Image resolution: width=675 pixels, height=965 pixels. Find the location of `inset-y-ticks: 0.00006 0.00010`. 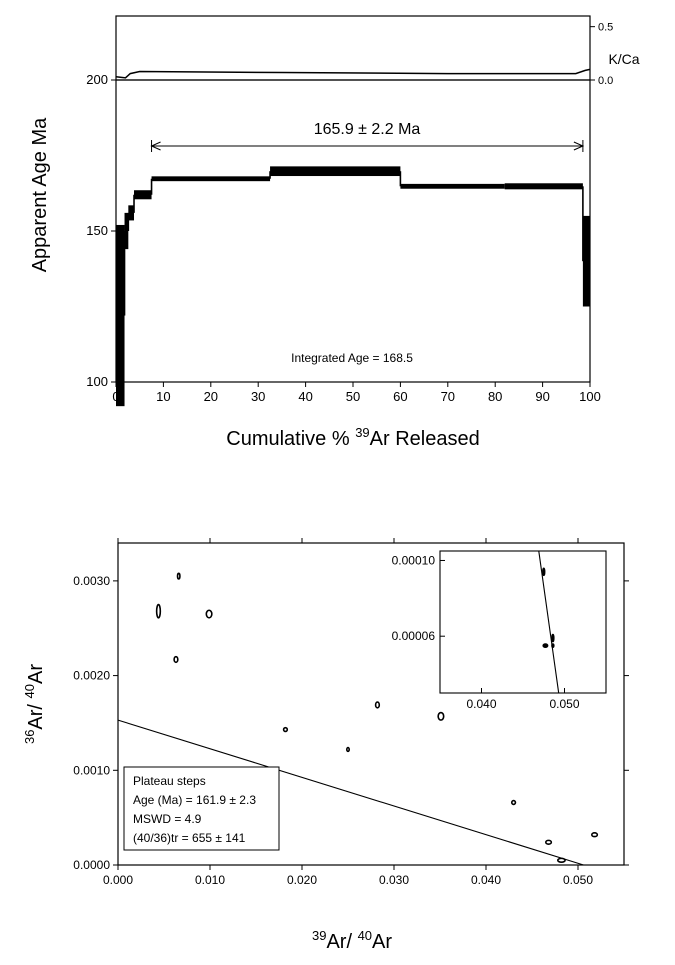

inset-y-ticks: 0.00006 0.00010 is located at coordinates (418, 598).